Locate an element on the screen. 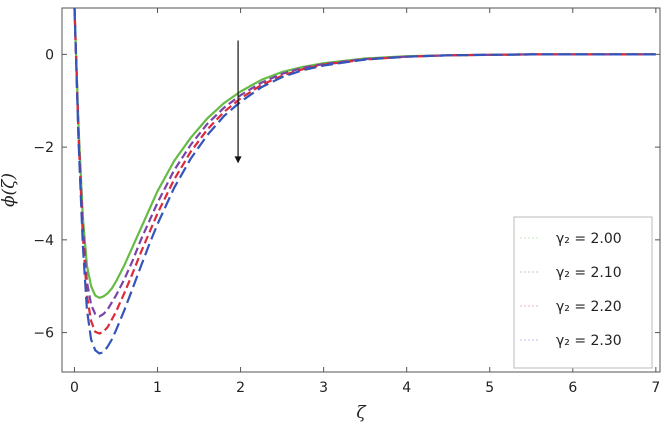  legend-label-2: γ₂ = 2.10 is located at coordinates (589, 273).